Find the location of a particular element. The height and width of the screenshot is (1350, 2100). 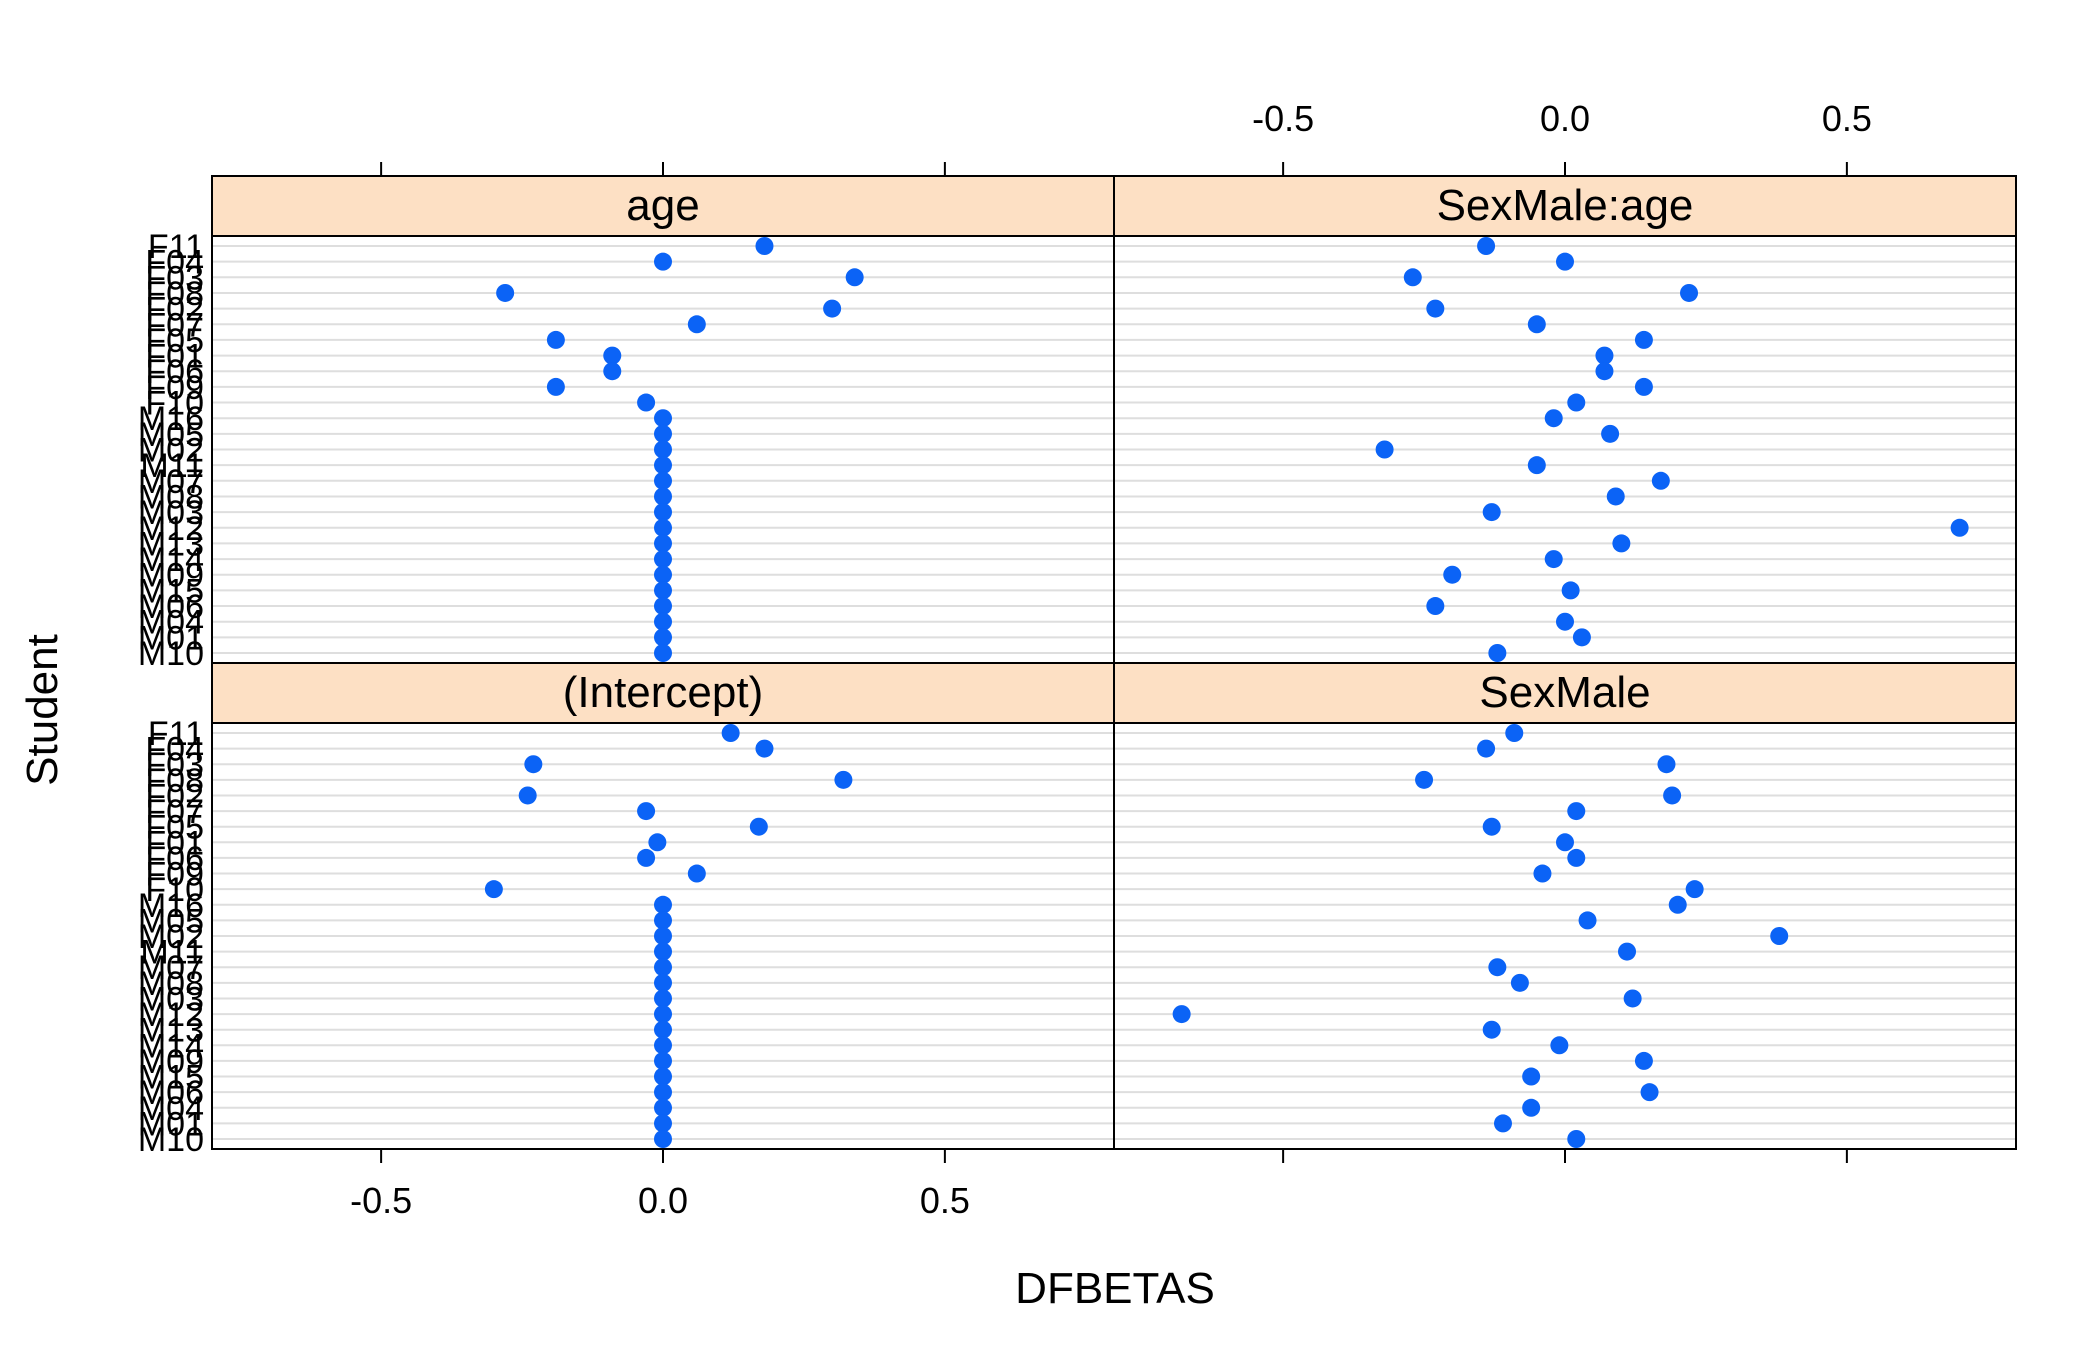

row-label: M07 is located at coordinates (171, 968).